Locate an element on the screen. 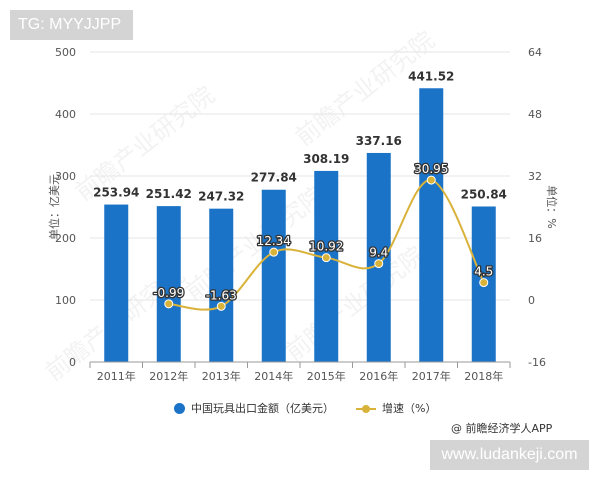 This screenshot has width=600, height=480. bar-value-label: 247.32 is located at coordinates (221, 197).